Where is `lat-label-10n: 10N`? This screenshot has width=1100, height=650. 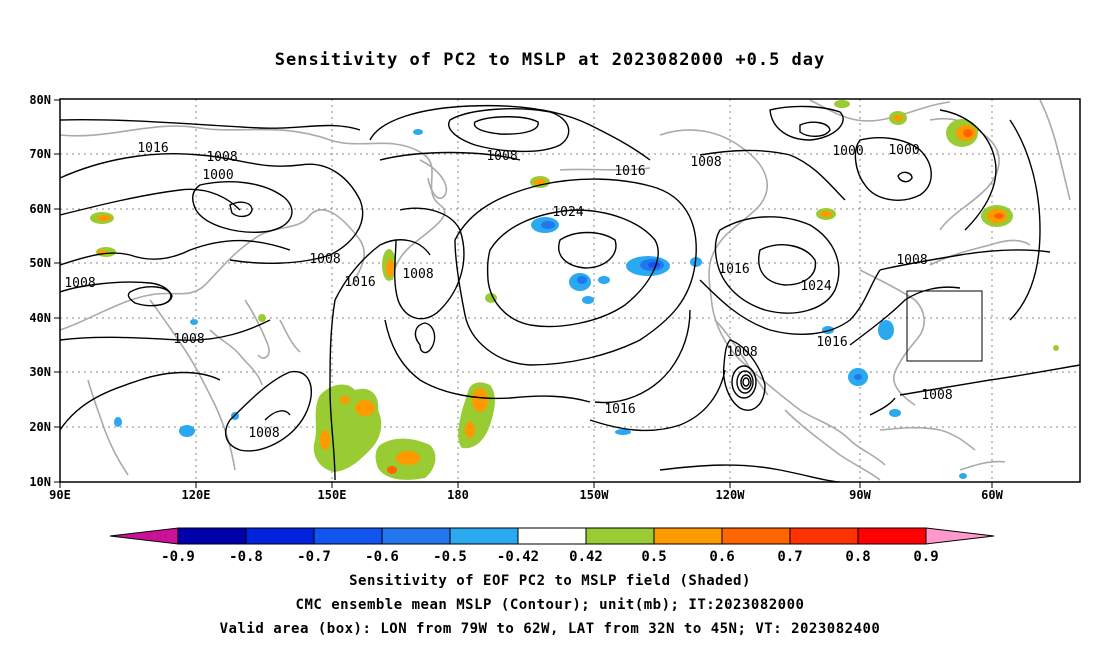 lat-label-10n: 10N is located at coordinates (40, 482).